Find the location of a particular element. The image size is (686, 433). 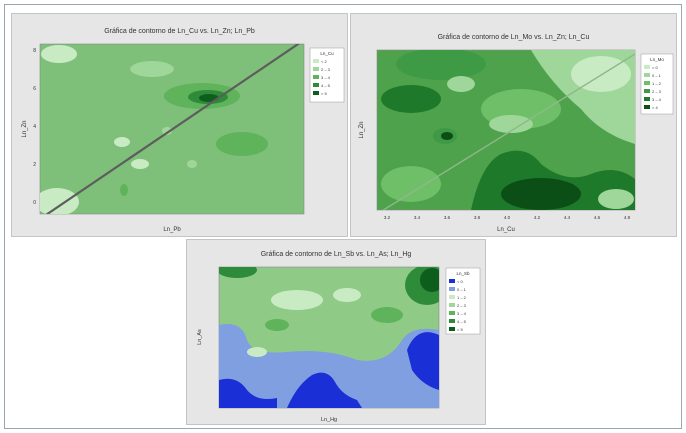

legend-2: Ln_Mo < 0 0 – 1 1 – 2 2 – 3 3 – 4 > 4 is located at coordinates (657, 84).